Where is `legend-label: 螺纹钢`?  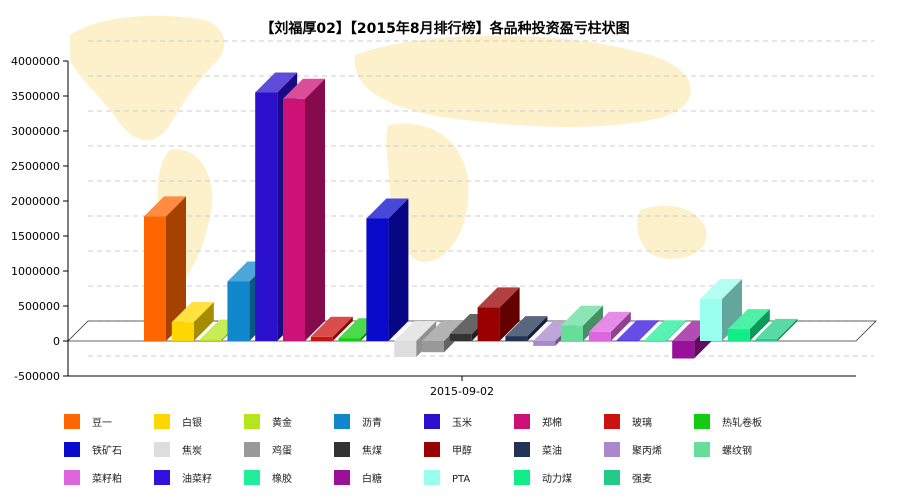
legend-label: 螺纹钢 is located at coordinates (737, 450).